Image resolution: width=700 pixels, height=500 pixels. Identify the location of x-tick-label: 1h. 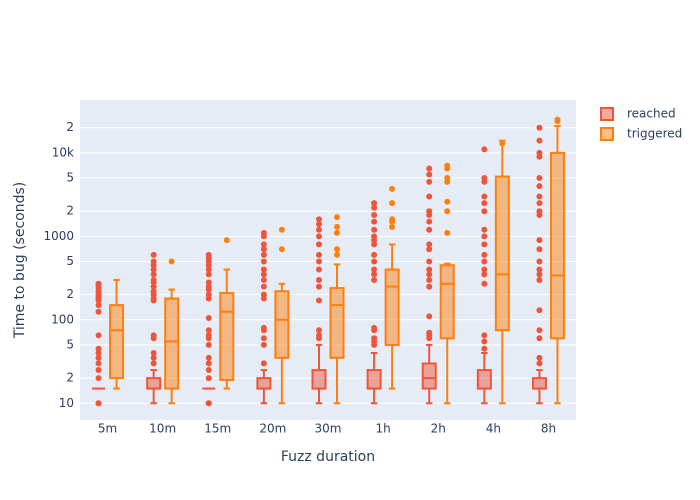
(382, 429).